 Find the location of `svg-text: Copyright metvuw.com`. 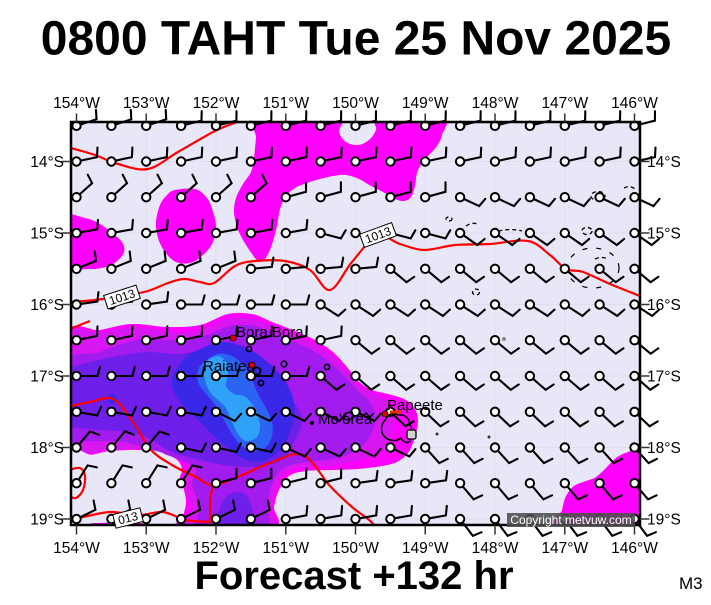

svg-text: Copyright metvuw.com is located at coordinates (570, 520).